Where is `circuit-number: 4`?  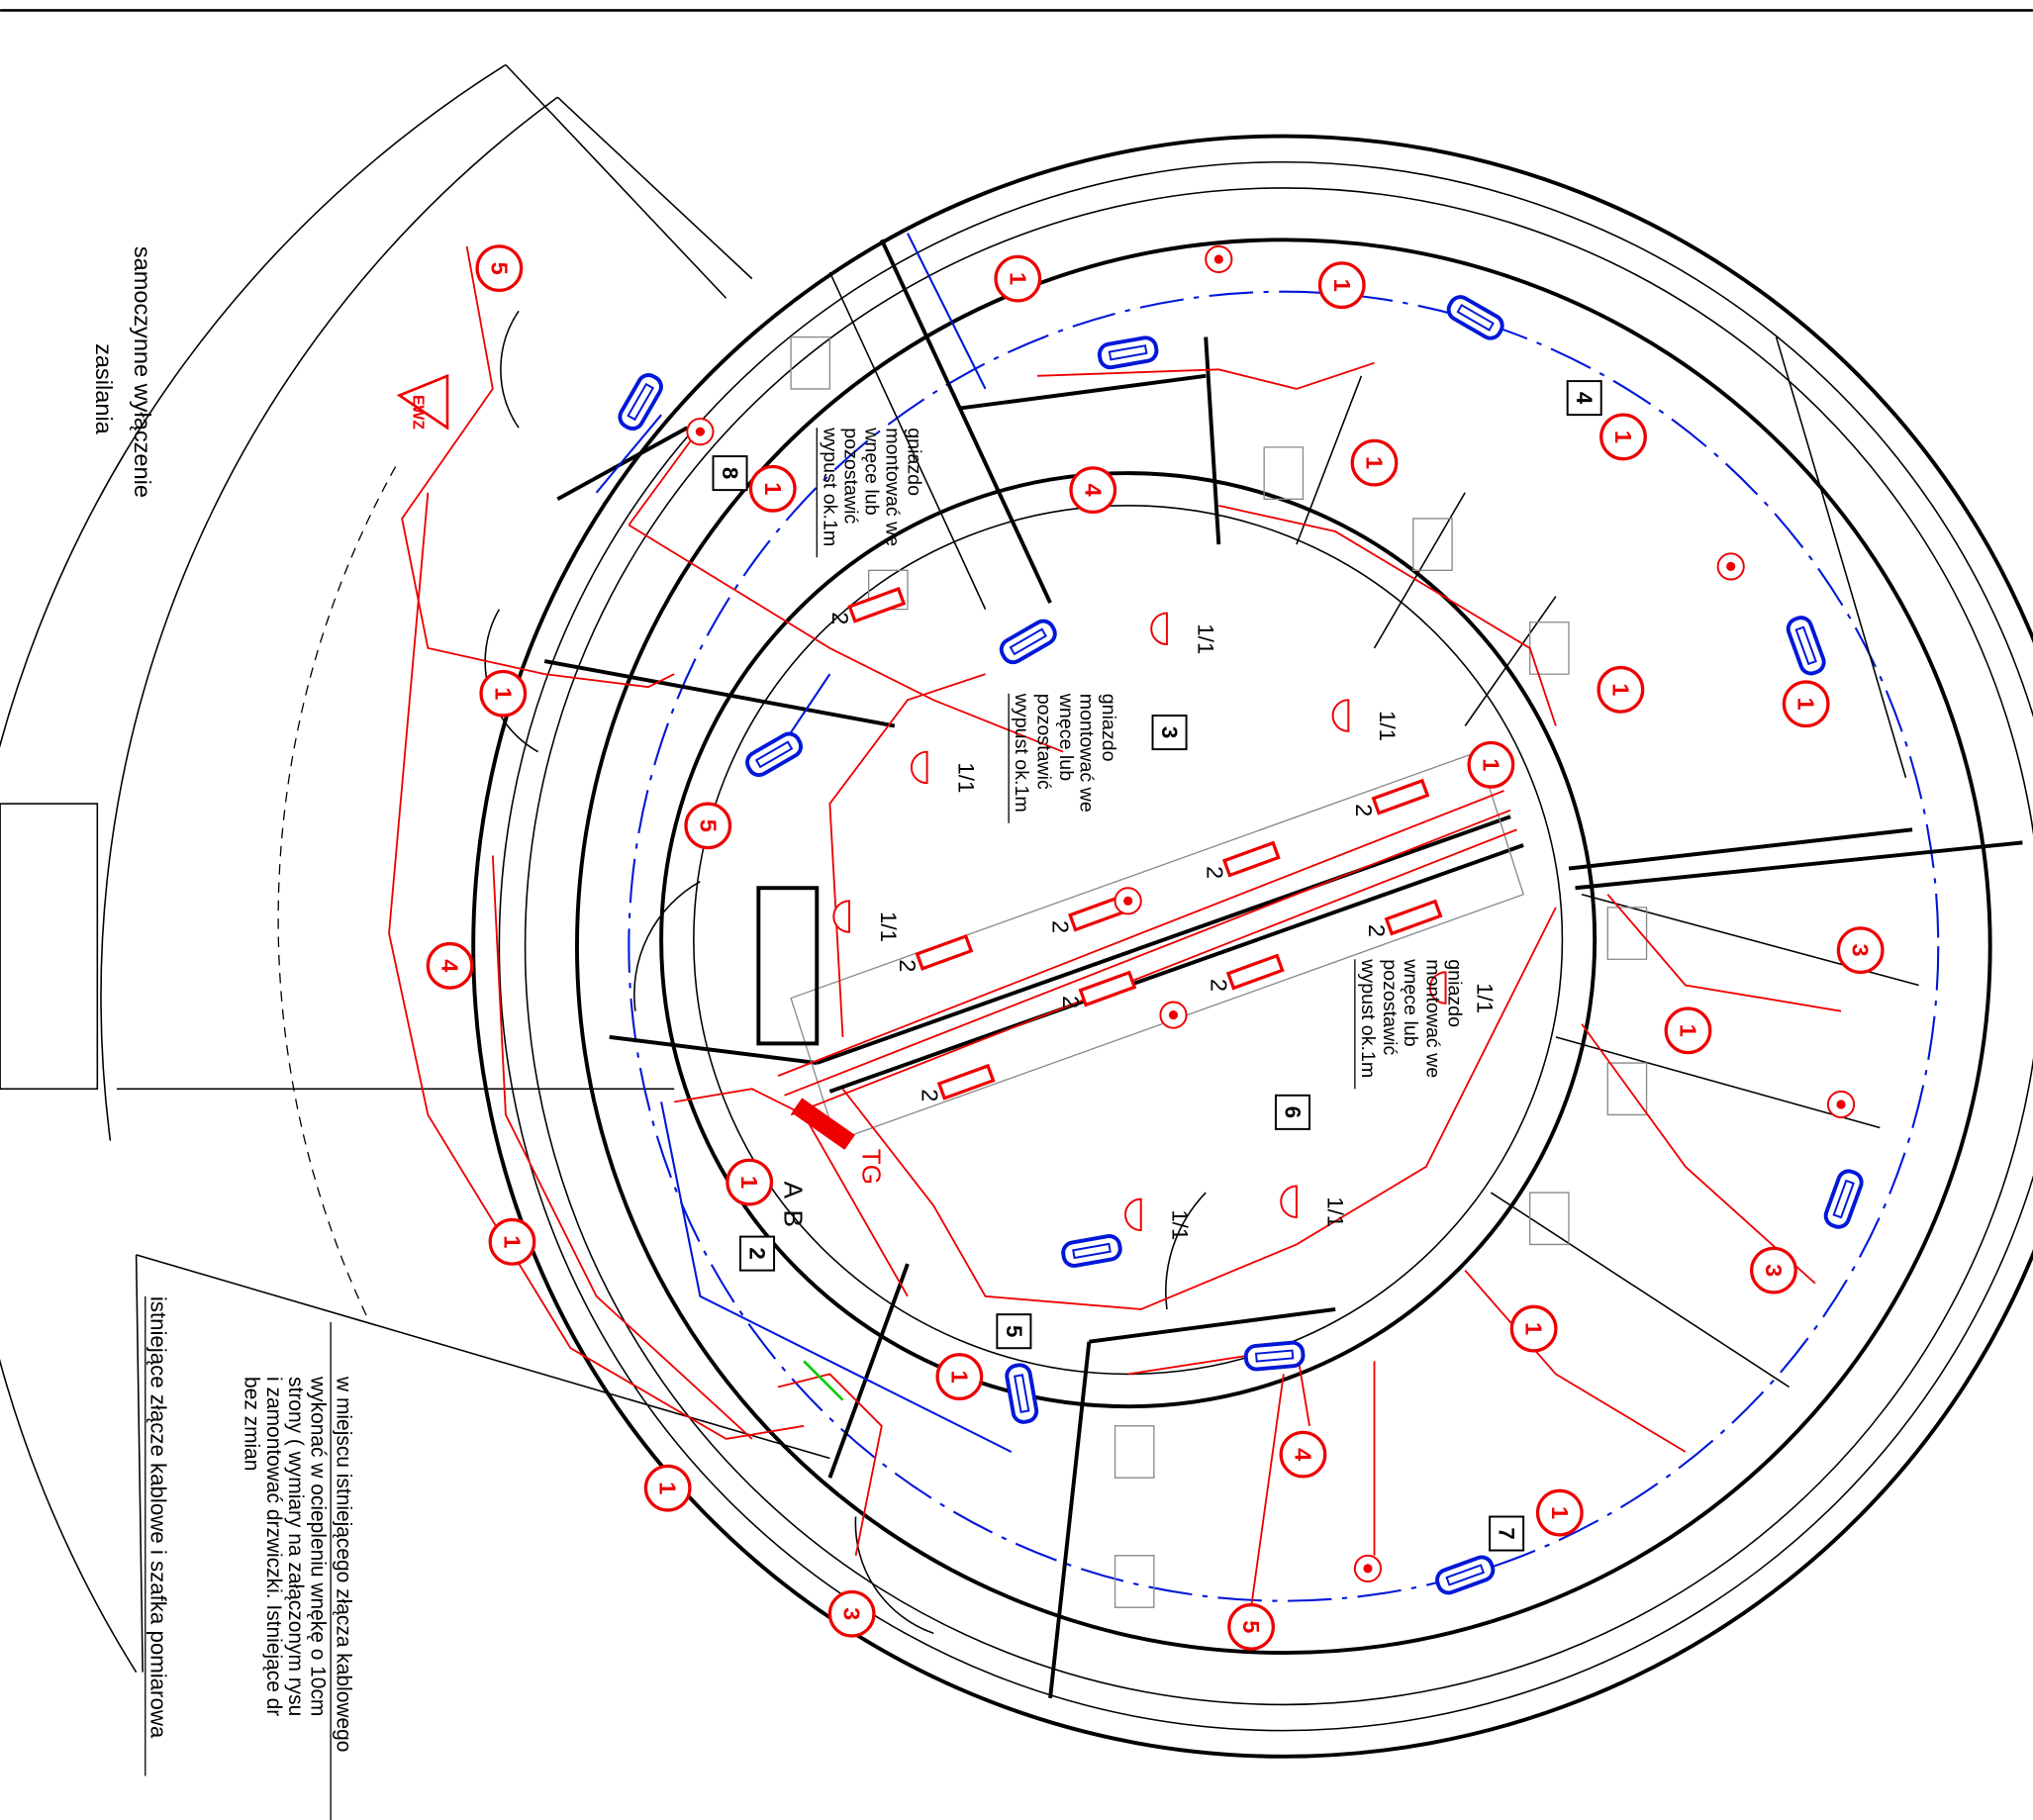
circuit-number: 4 is located at coordinates (450, 965).